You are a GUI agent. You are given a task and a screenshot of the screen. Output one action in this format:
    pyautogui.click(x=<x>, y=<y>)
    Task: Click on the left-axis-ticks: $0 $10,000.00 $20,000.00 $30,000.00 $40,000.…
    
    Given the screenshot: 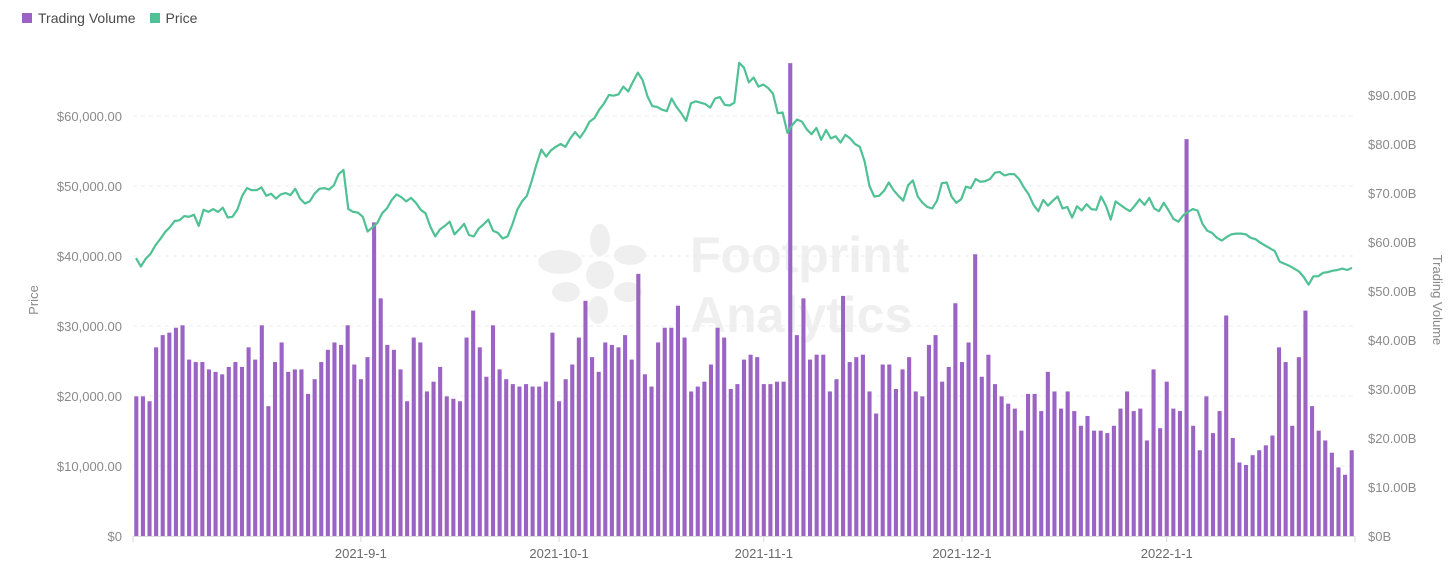 What is the action you would take?
    pyautogui.click(x=89, y=326)
    